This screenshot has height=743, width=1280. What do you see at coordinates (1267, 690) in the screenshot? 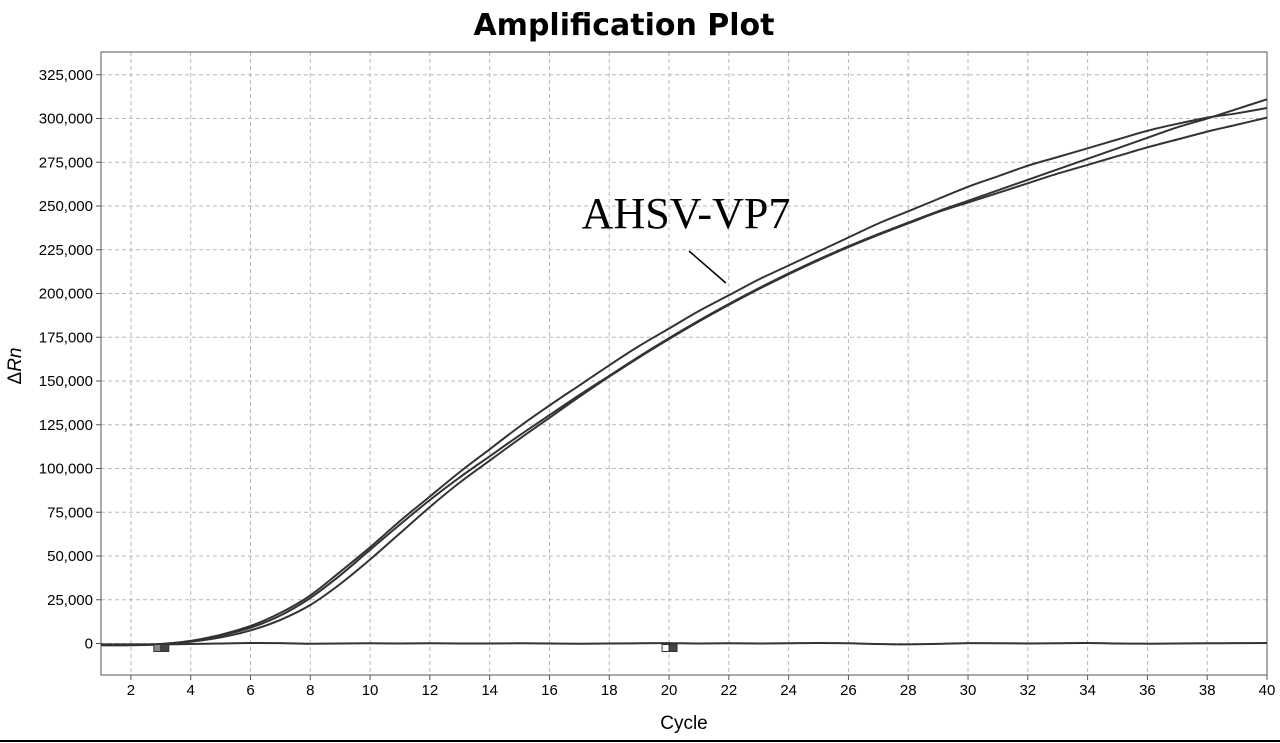
I see `x-tick-label: 40` at bounding box center [1267, 690].